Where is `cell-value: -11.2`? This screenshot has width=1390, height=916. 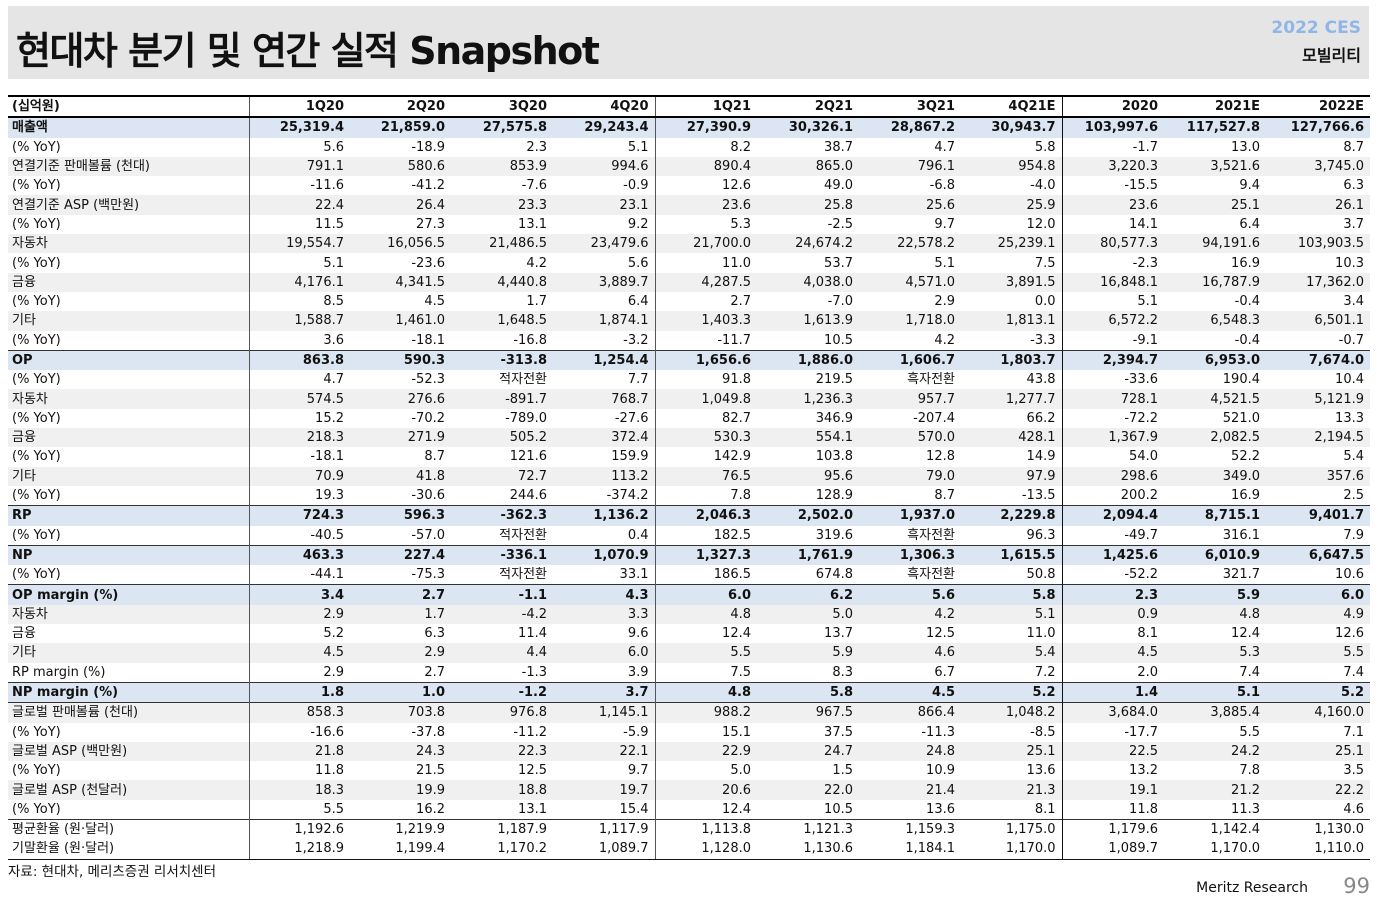
cell-value: -11.2 is located at coordinates (530, 732).